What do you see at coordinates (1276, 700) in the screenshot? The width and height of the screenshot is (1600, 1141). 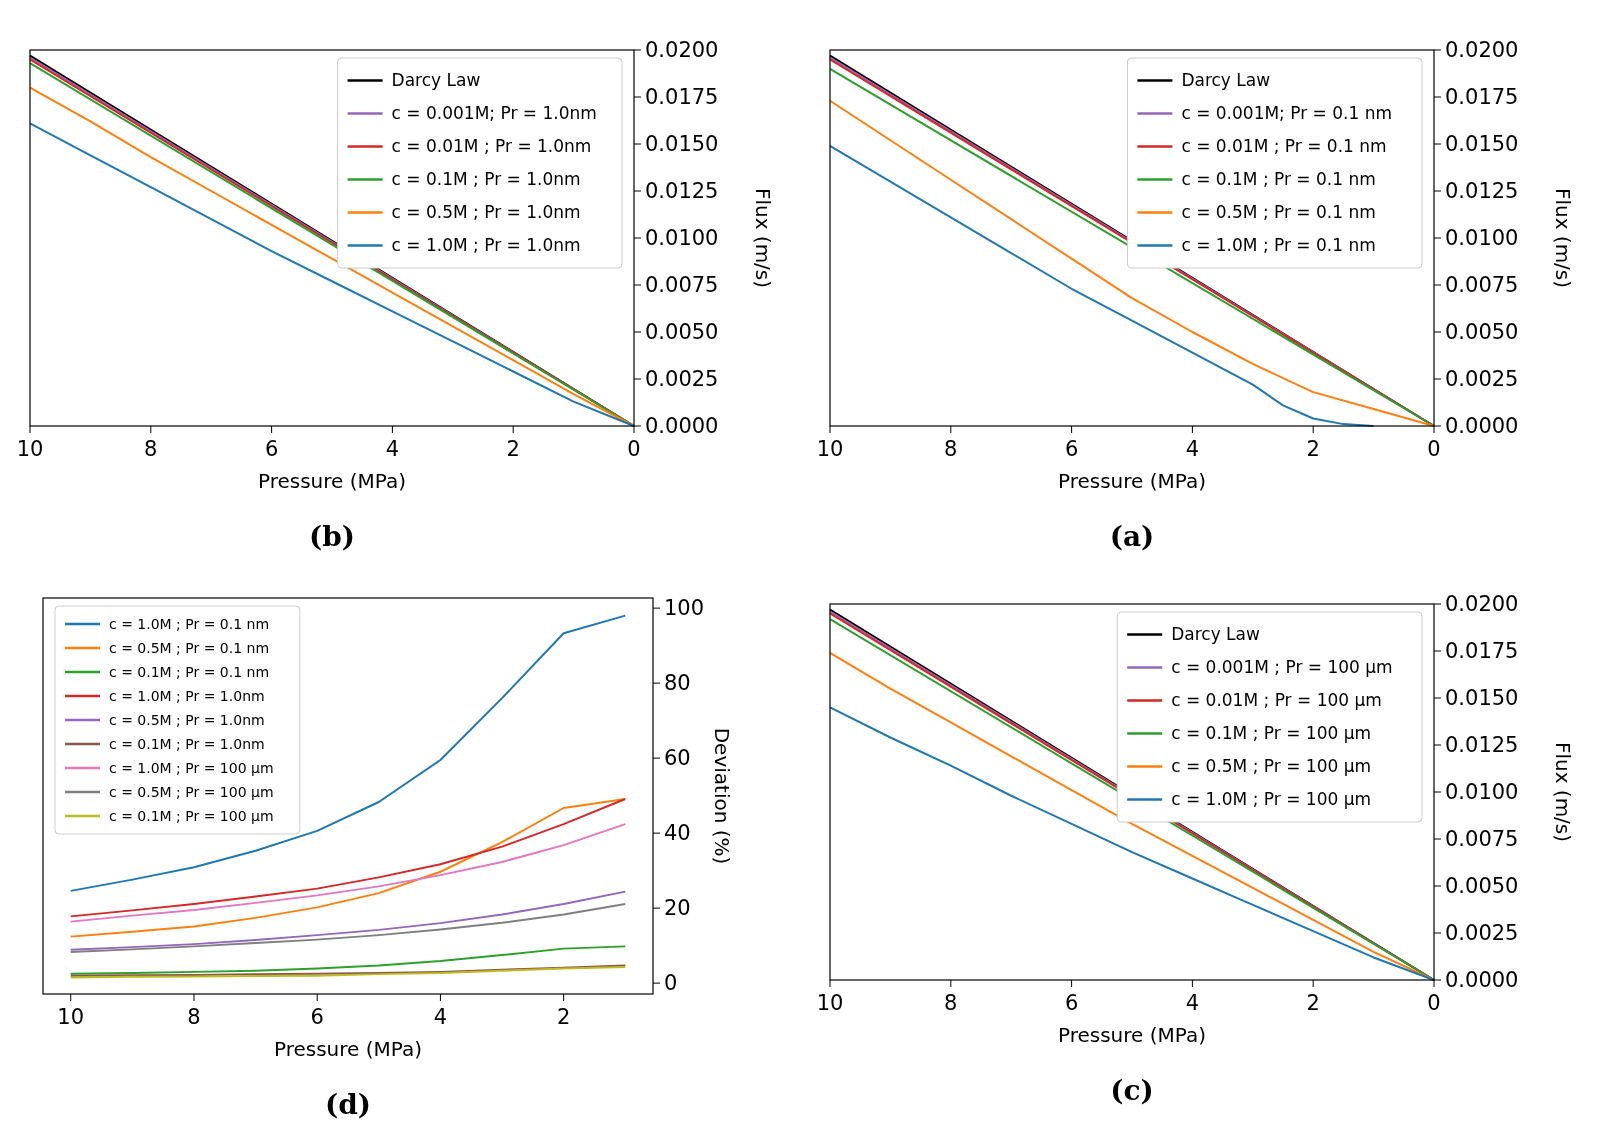 I see `legend-label: c = 0.01M ; Pr = 100 µm` at bounding box center [1276, 700].